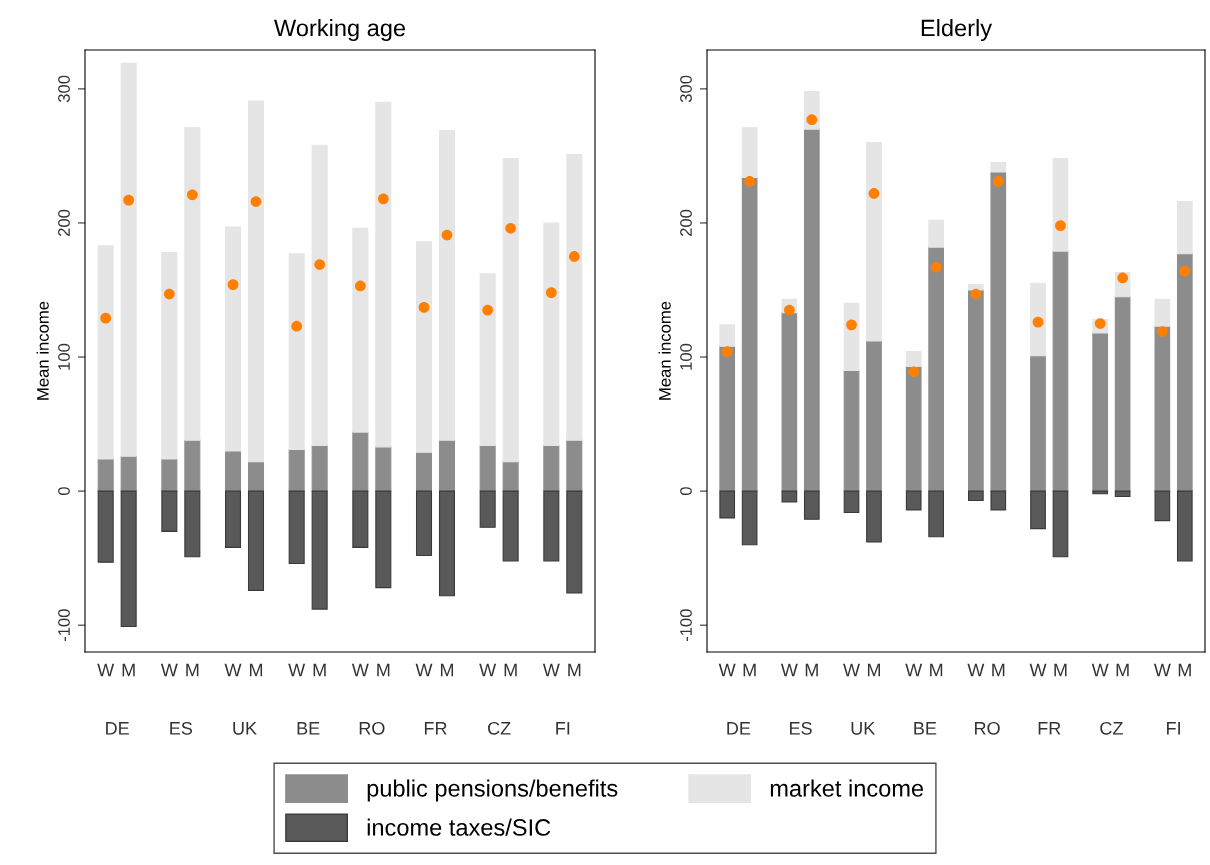 The height and width of the screenshot is (865, 1210). What do you see at coordinates (459, 827) in the screenshot?
I see `legend-label: income taxes/SIC` at bounding box center [459, 827].